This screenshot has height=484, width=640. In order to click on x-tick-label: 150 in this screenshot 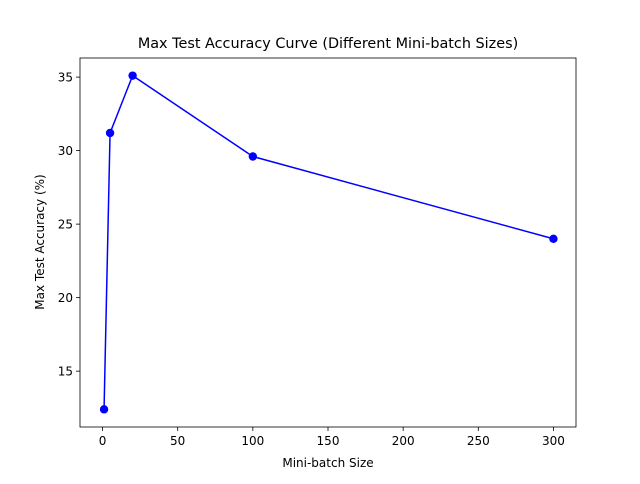, I will do `click(328, 441)`.